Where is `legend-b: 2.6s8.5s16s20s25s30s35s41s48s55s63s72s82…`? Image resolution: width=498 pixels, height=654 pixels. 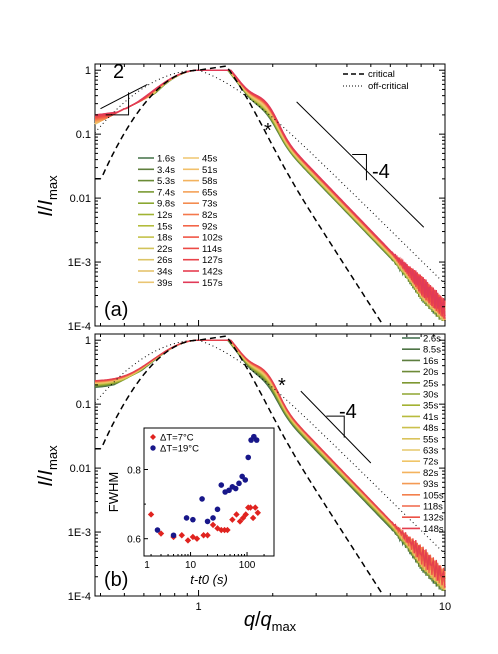 legend-b: 2.6s8.5s16s20s25s30s35s41s48s55s63s72s82… is located at coordinates (423, 434).